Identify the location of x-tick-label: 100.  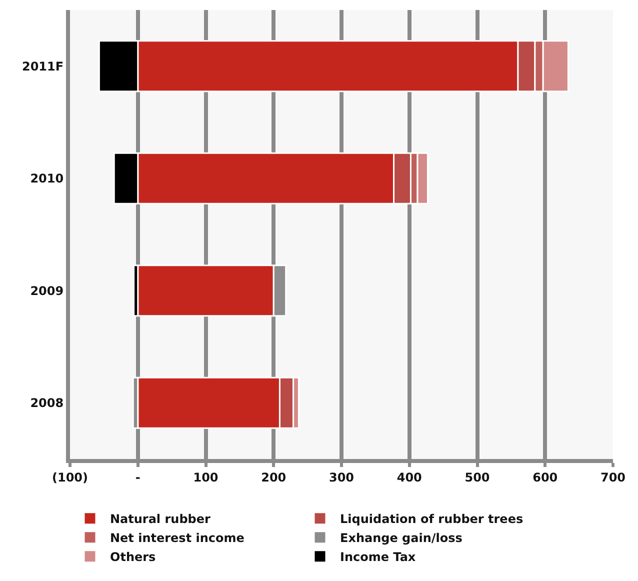
(205, 477).